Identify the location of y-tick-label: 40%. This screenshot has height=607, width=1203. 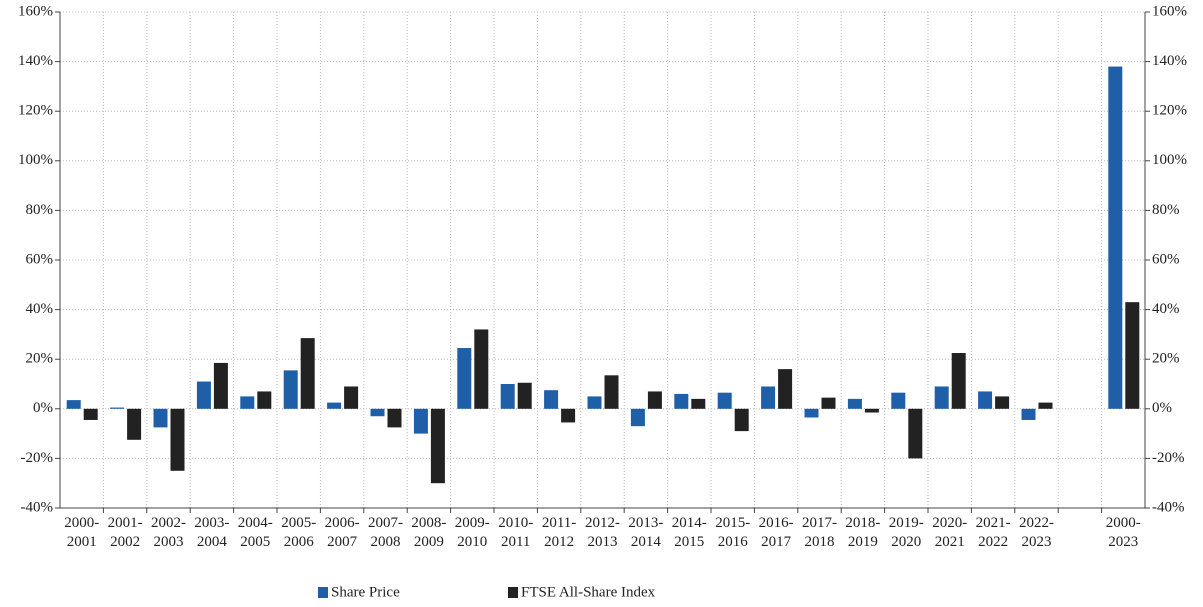
(40, 309).